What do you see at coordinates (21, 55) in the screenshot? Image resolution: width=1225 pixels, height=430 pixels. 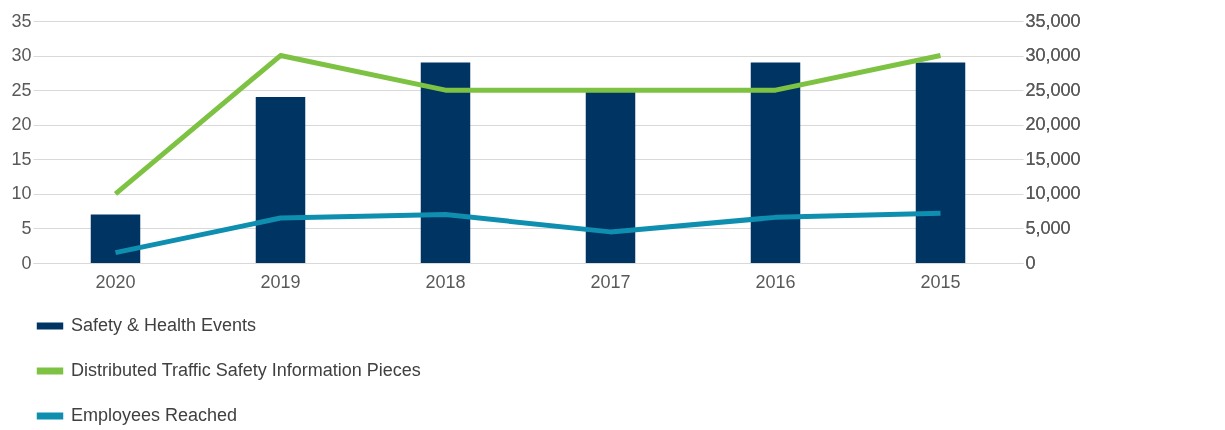 I see `y-tick-label: 30` at bounding box center [21, 55].